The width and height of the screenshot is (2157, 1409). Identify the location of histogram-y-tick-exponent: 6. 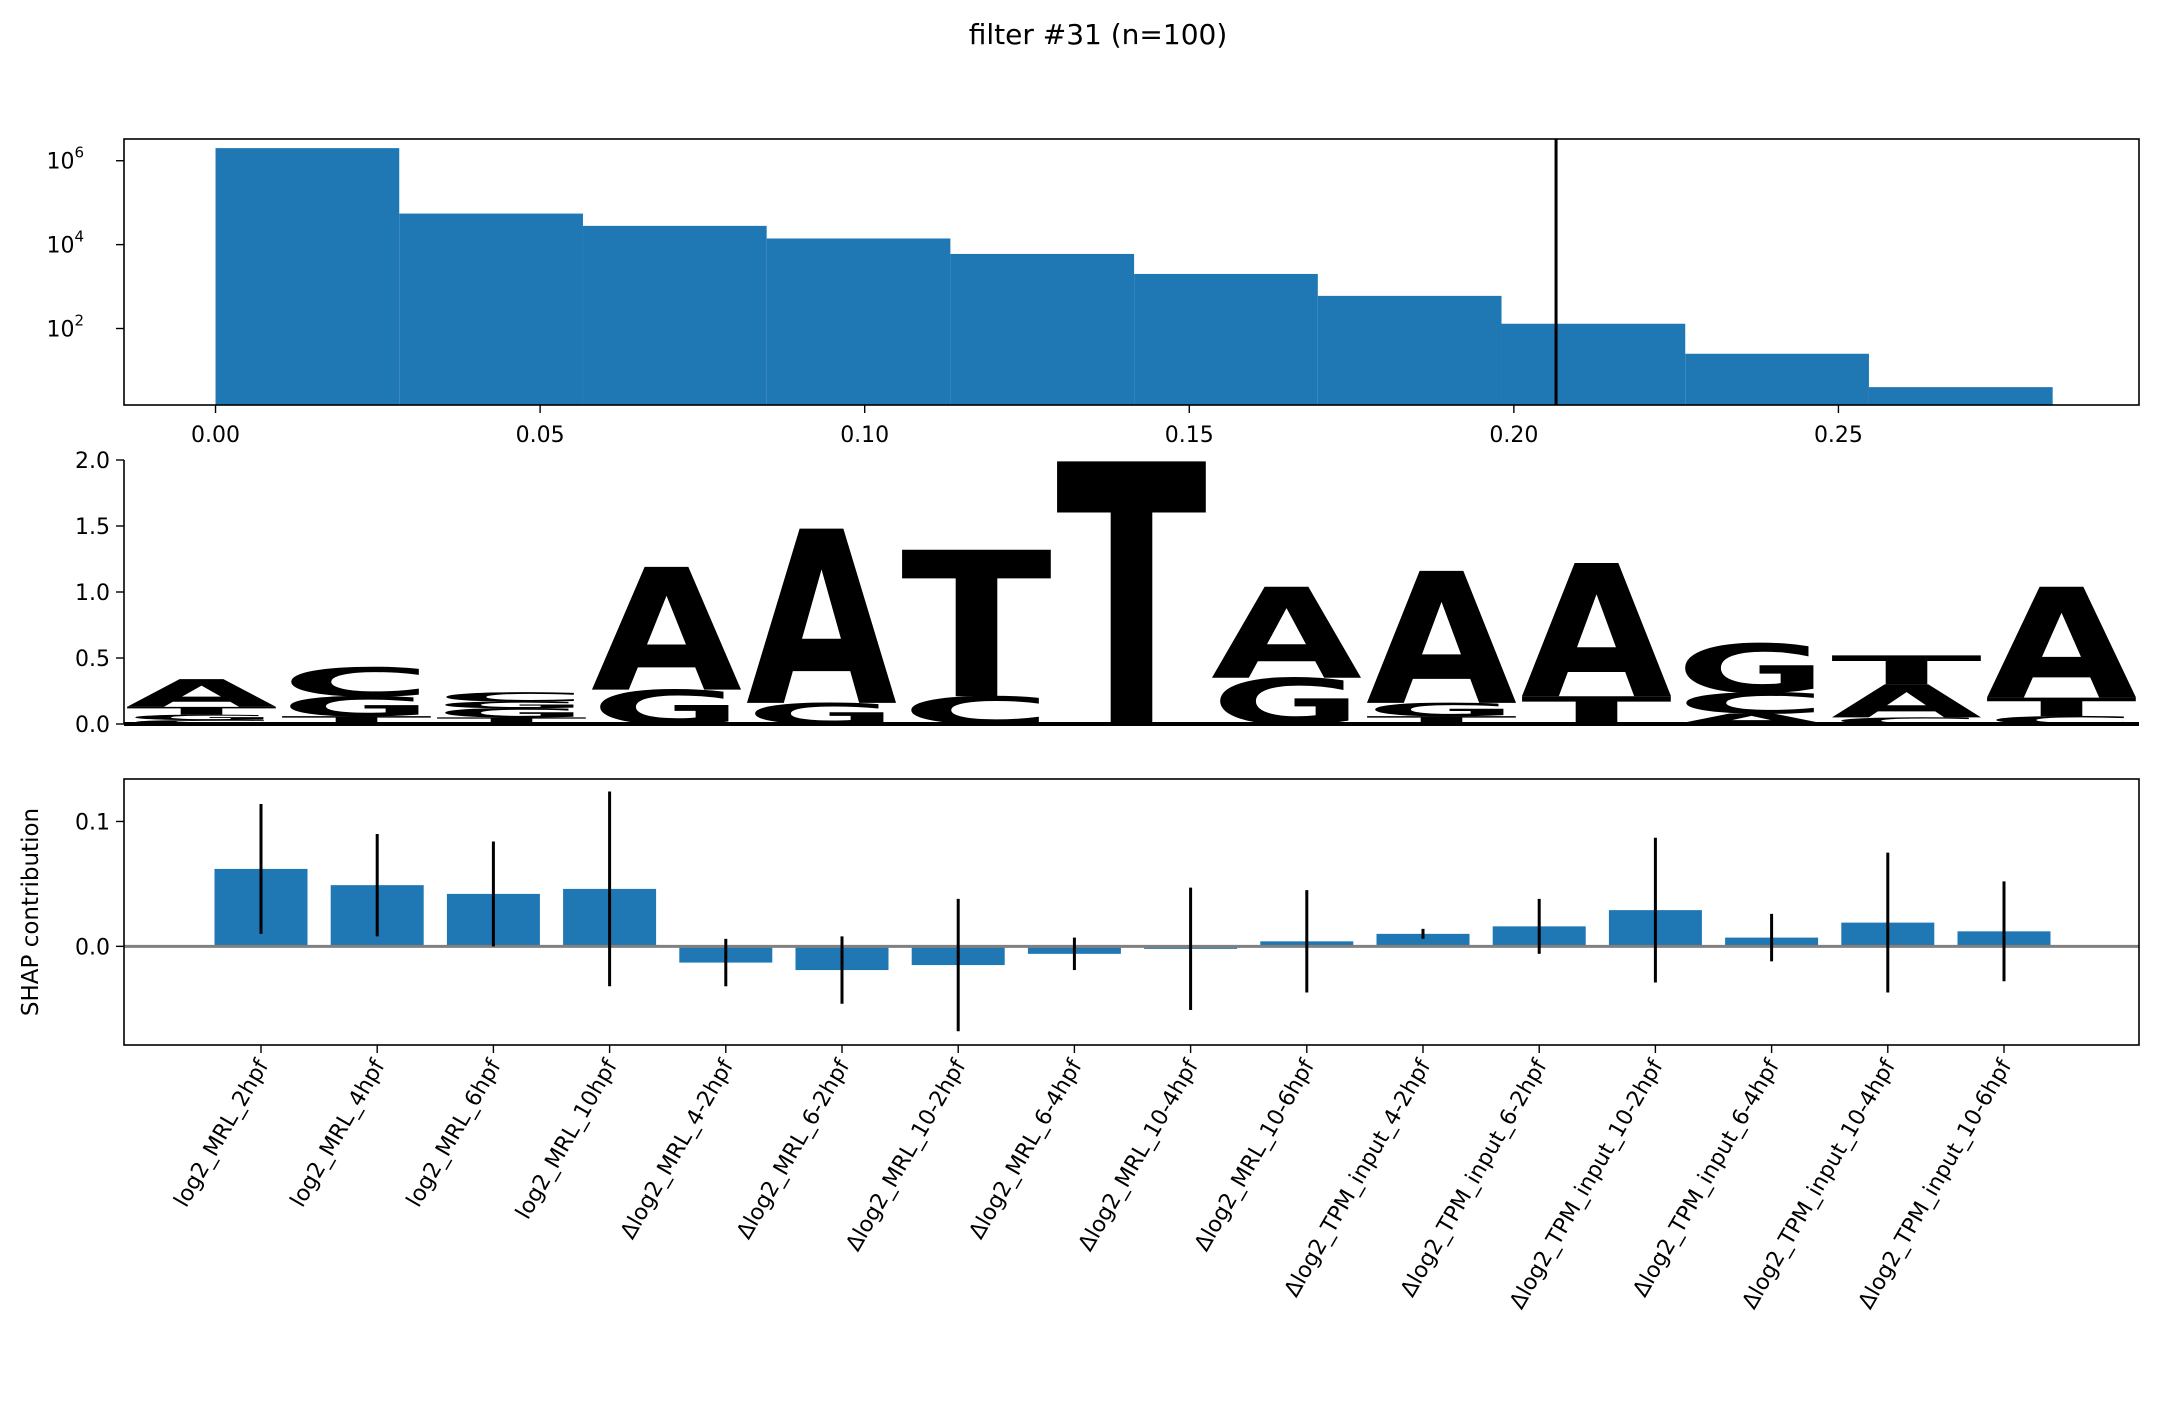
(79, 153).